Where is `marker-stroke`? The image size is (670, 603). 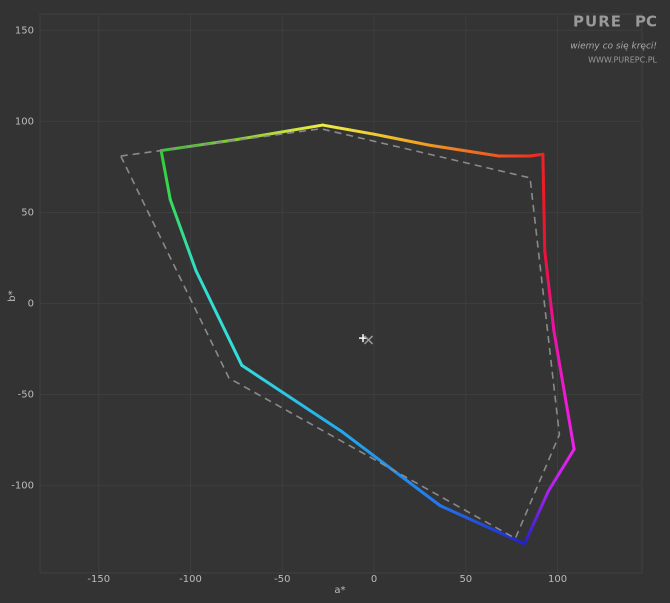 marker-stroke is located at coordinates (369, 340).